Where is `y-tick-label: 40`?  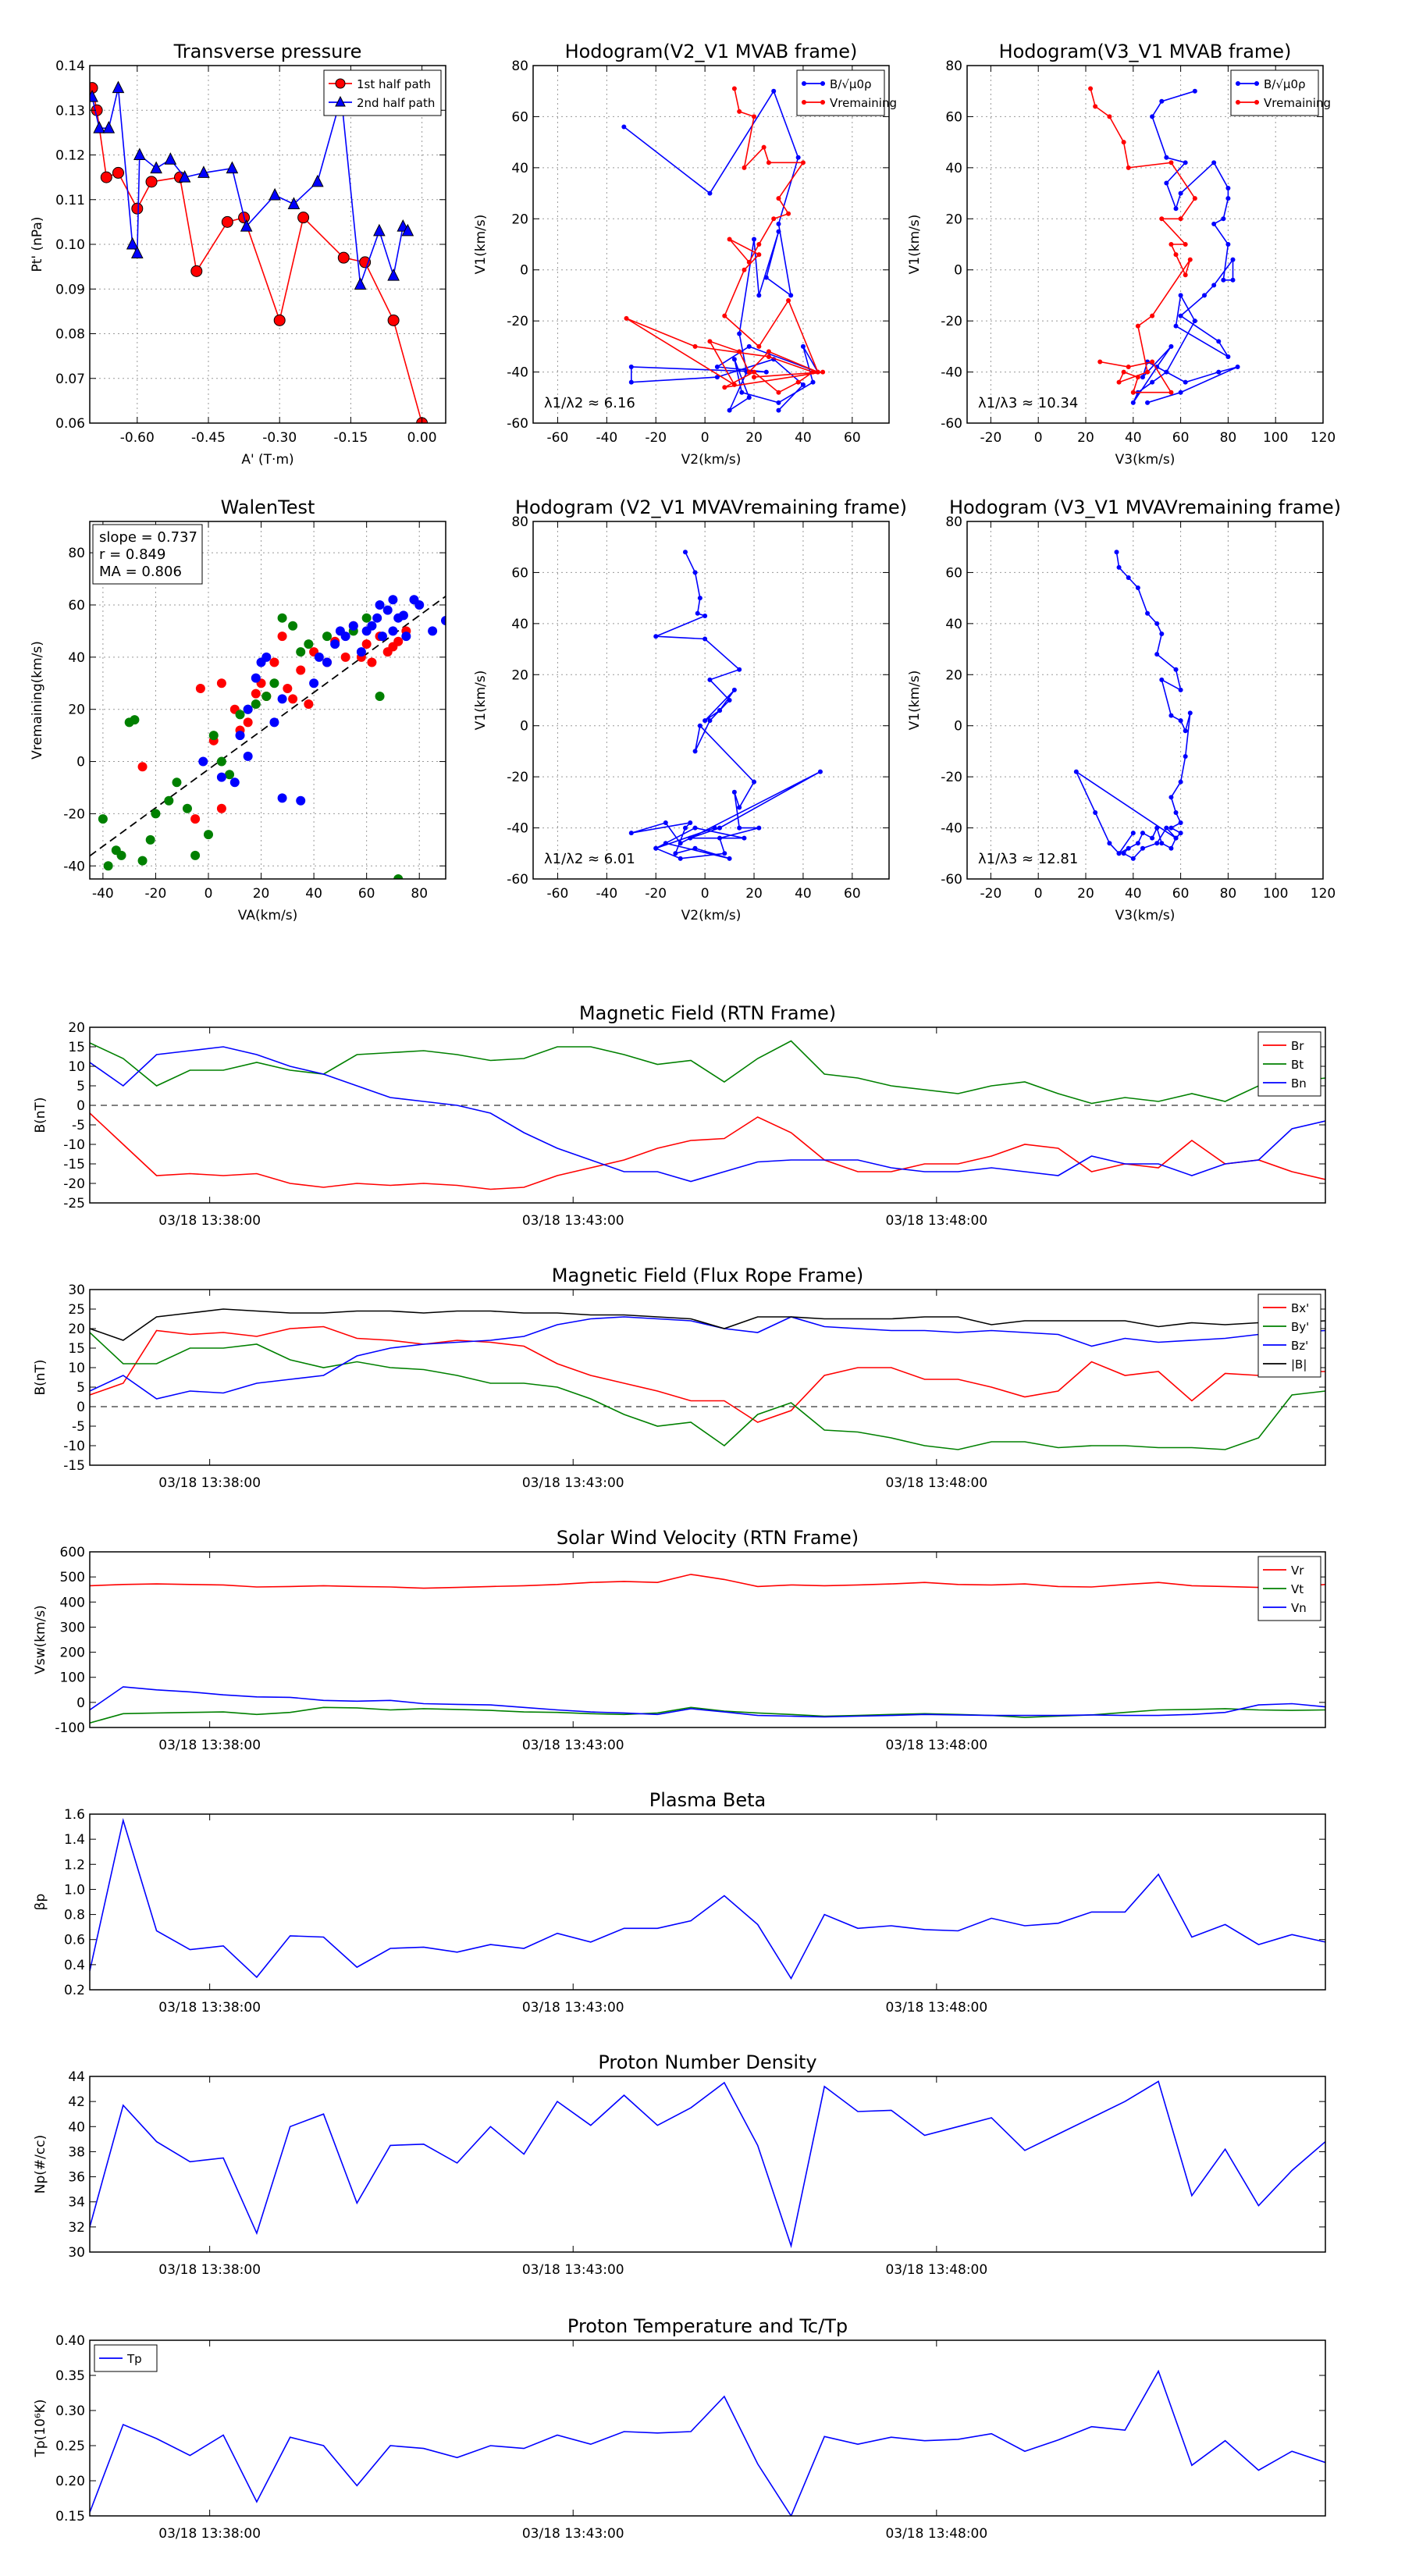
y-tick-label: 40 is located at coordinates (76, 2127).